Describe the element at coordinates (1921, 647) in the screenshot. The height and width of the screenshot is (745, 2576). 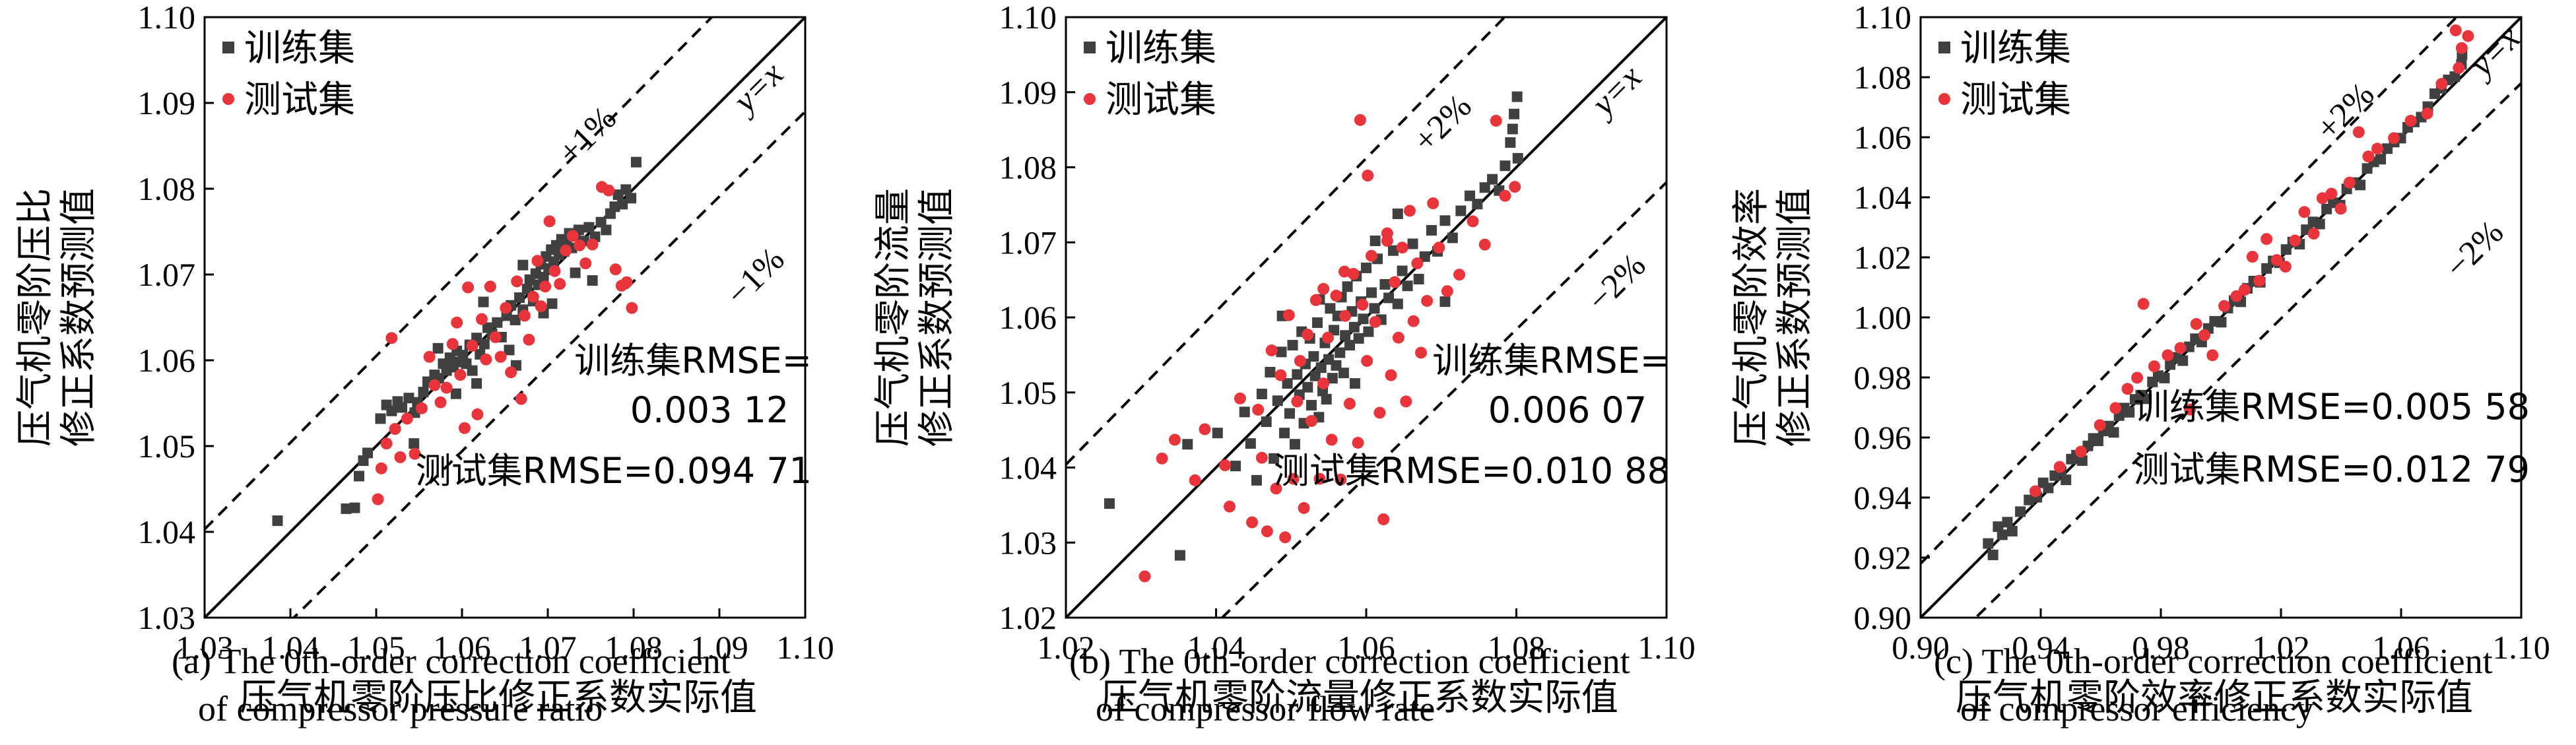
I see `x-tick-label: 0.90` at that location.